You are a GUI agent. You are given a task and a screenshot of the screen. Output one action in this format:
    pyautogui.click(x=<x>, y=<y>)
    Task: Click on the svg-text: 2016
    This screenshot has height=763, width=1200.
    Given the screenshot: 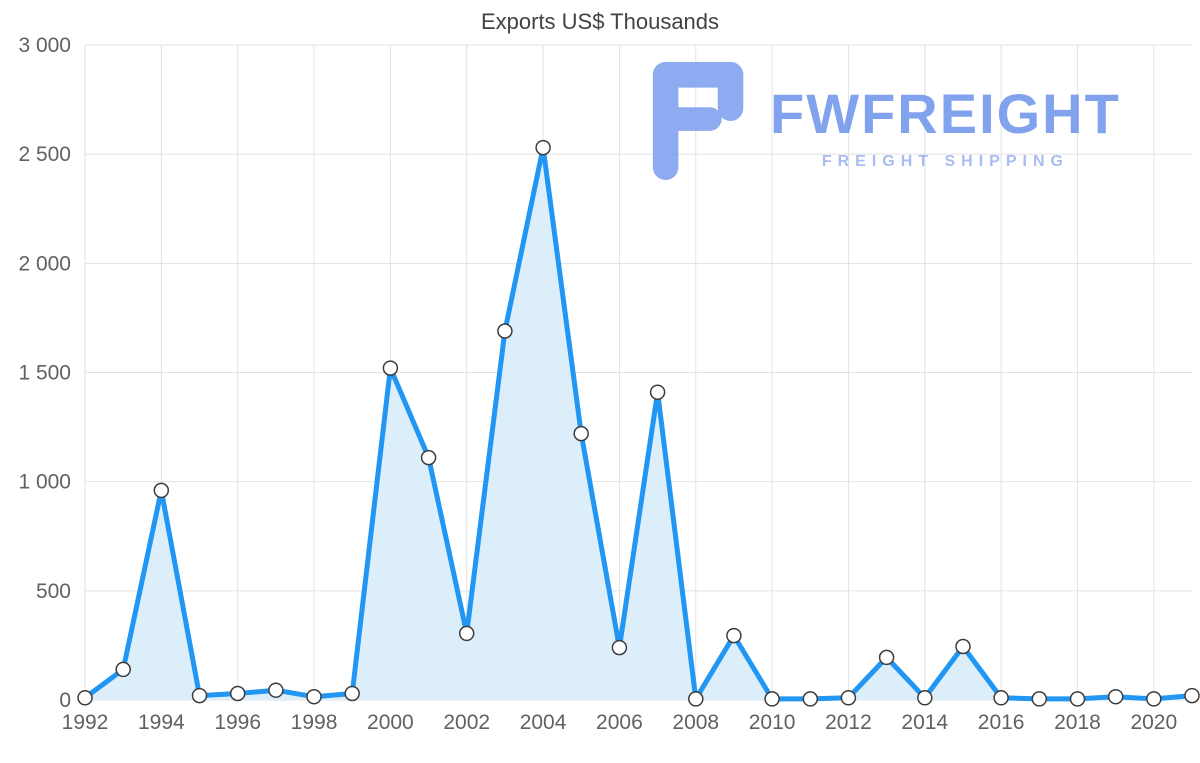 What is the action you would take?
    pyautogui.click(x=1001, y=722)
    